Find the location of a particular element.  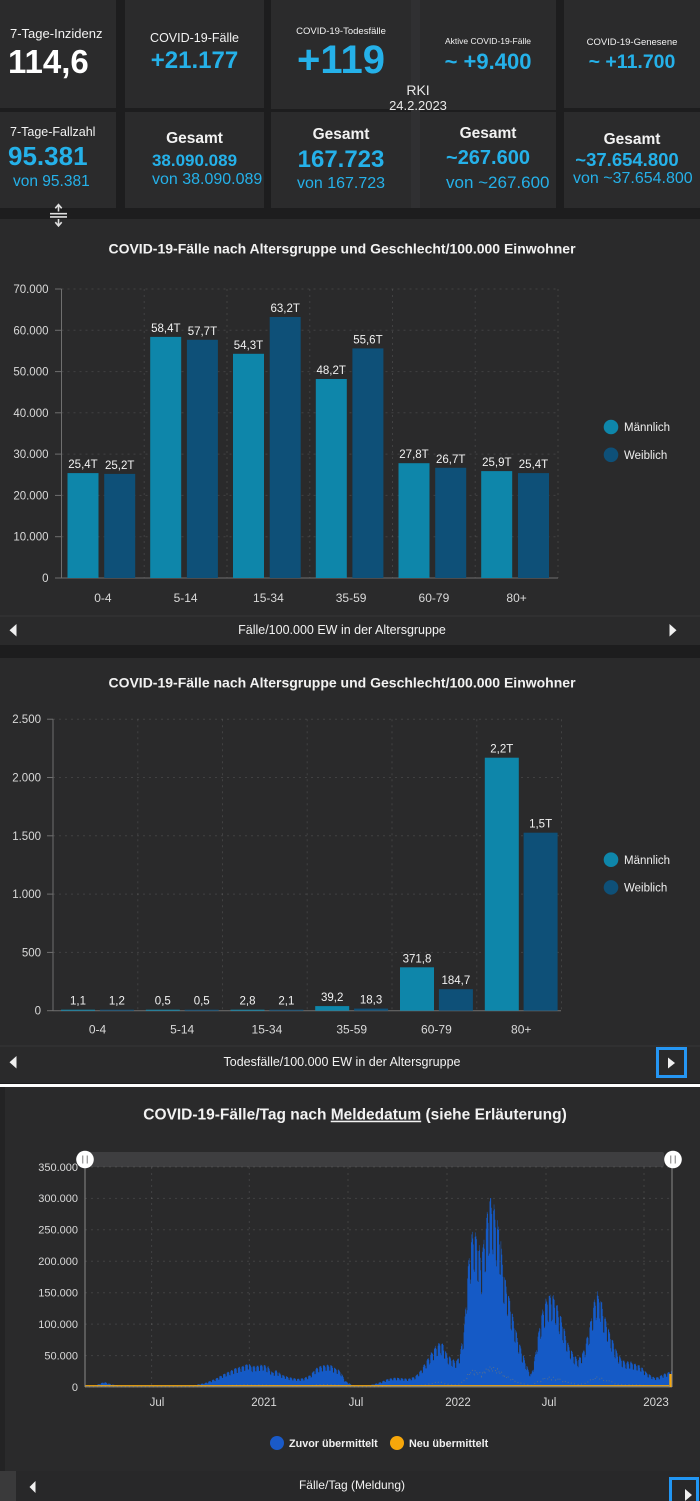

svg-text: 57,7T is located at coordinates (202, 332).